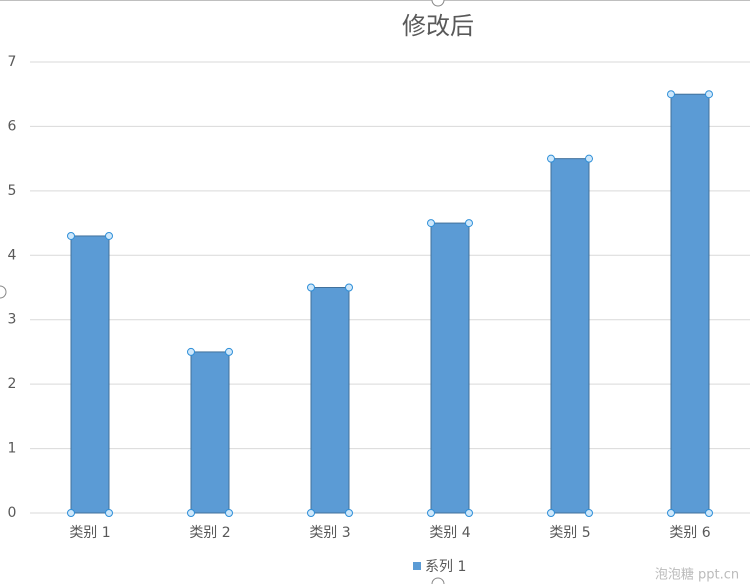 The width and height of the screenshot is (750, 584). I want to click on y-tick-label: 3, so click(12, 320).